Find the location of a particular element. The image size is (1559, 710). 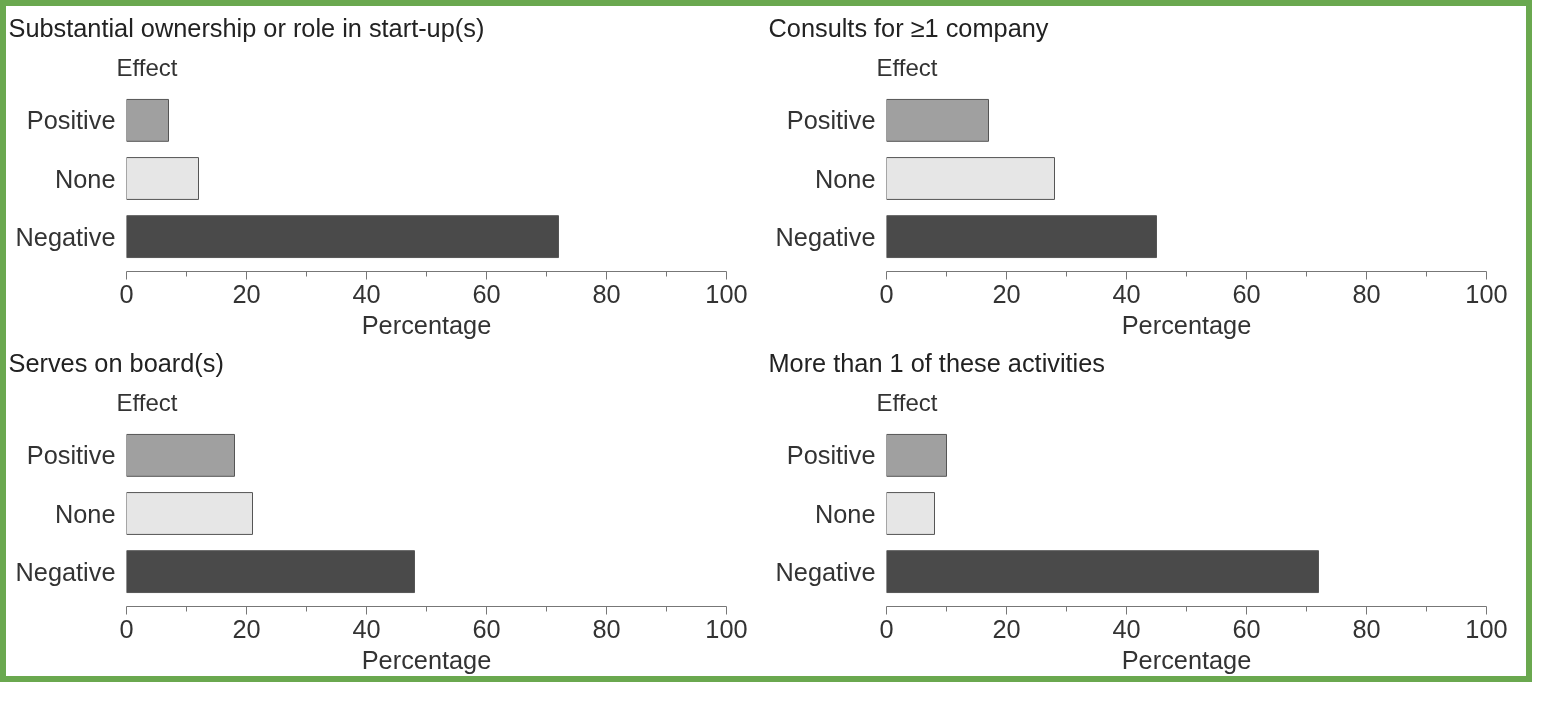

chart-title: Consults for ≥1 company is located at coordinates (908, 27).